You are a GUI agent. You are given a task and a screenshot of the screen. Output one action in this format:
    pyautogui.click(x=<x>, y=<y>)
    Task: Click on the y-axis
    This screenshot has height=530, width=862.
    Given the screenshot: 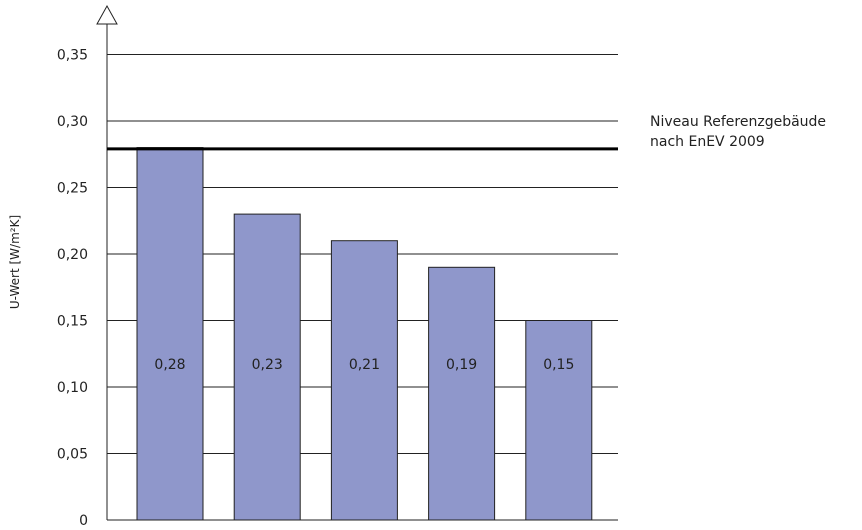 What is the action you would take?
    pyautogui.click(x=107, y=262)
    